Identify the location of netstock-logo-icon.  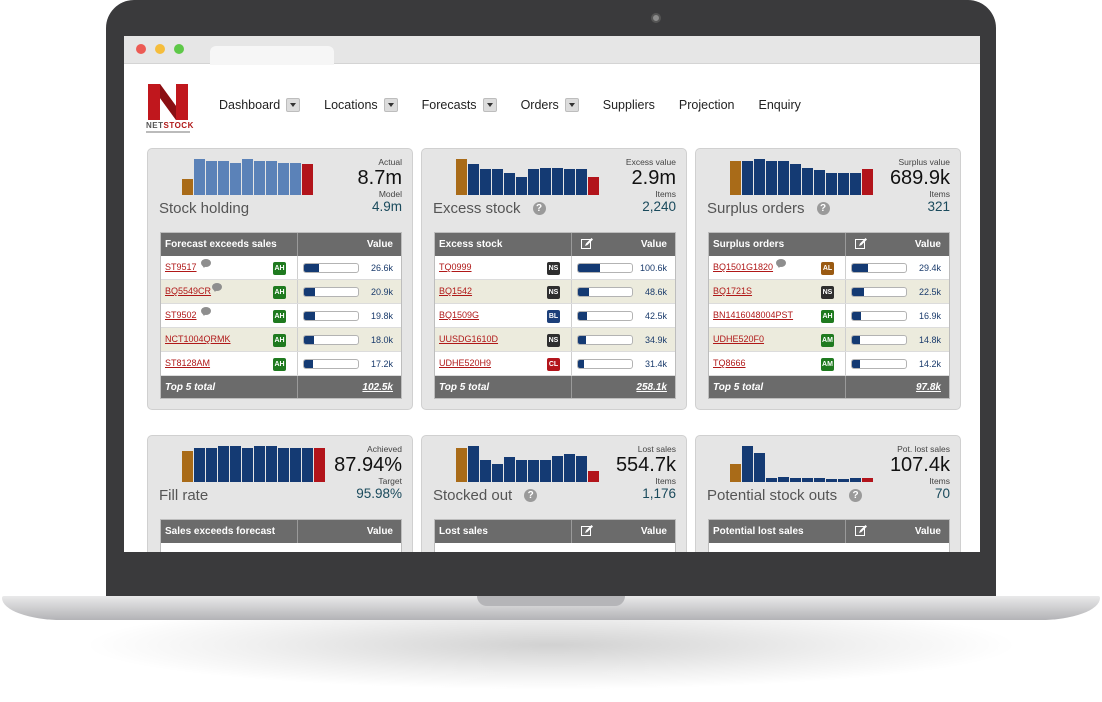
(168, 102).